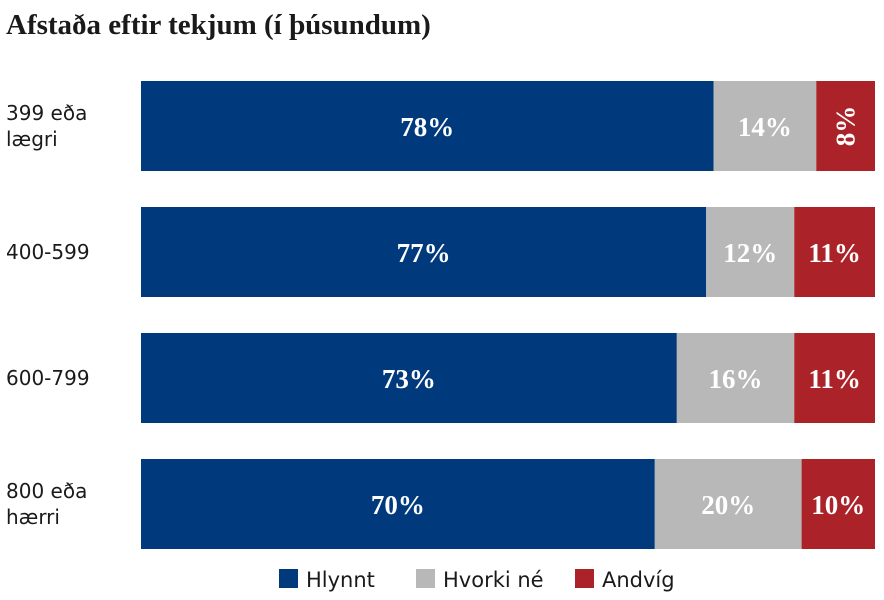 The image size is (884, 600). What do you see at coordinates (340, 580) in the screenshot?
I see `legend-label: Hlynnt` at bounding box center [340, 580].